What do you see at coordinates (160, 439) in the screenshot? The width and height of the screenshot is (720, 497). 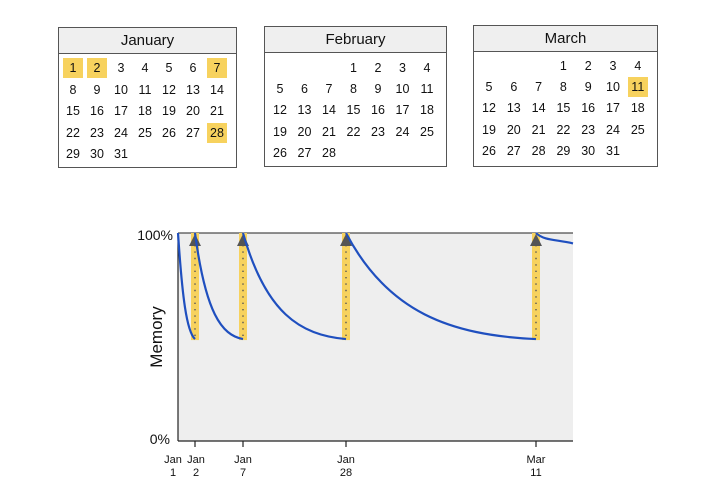 I see `y-tick-label: 0%` at bounding box center [160, 439].